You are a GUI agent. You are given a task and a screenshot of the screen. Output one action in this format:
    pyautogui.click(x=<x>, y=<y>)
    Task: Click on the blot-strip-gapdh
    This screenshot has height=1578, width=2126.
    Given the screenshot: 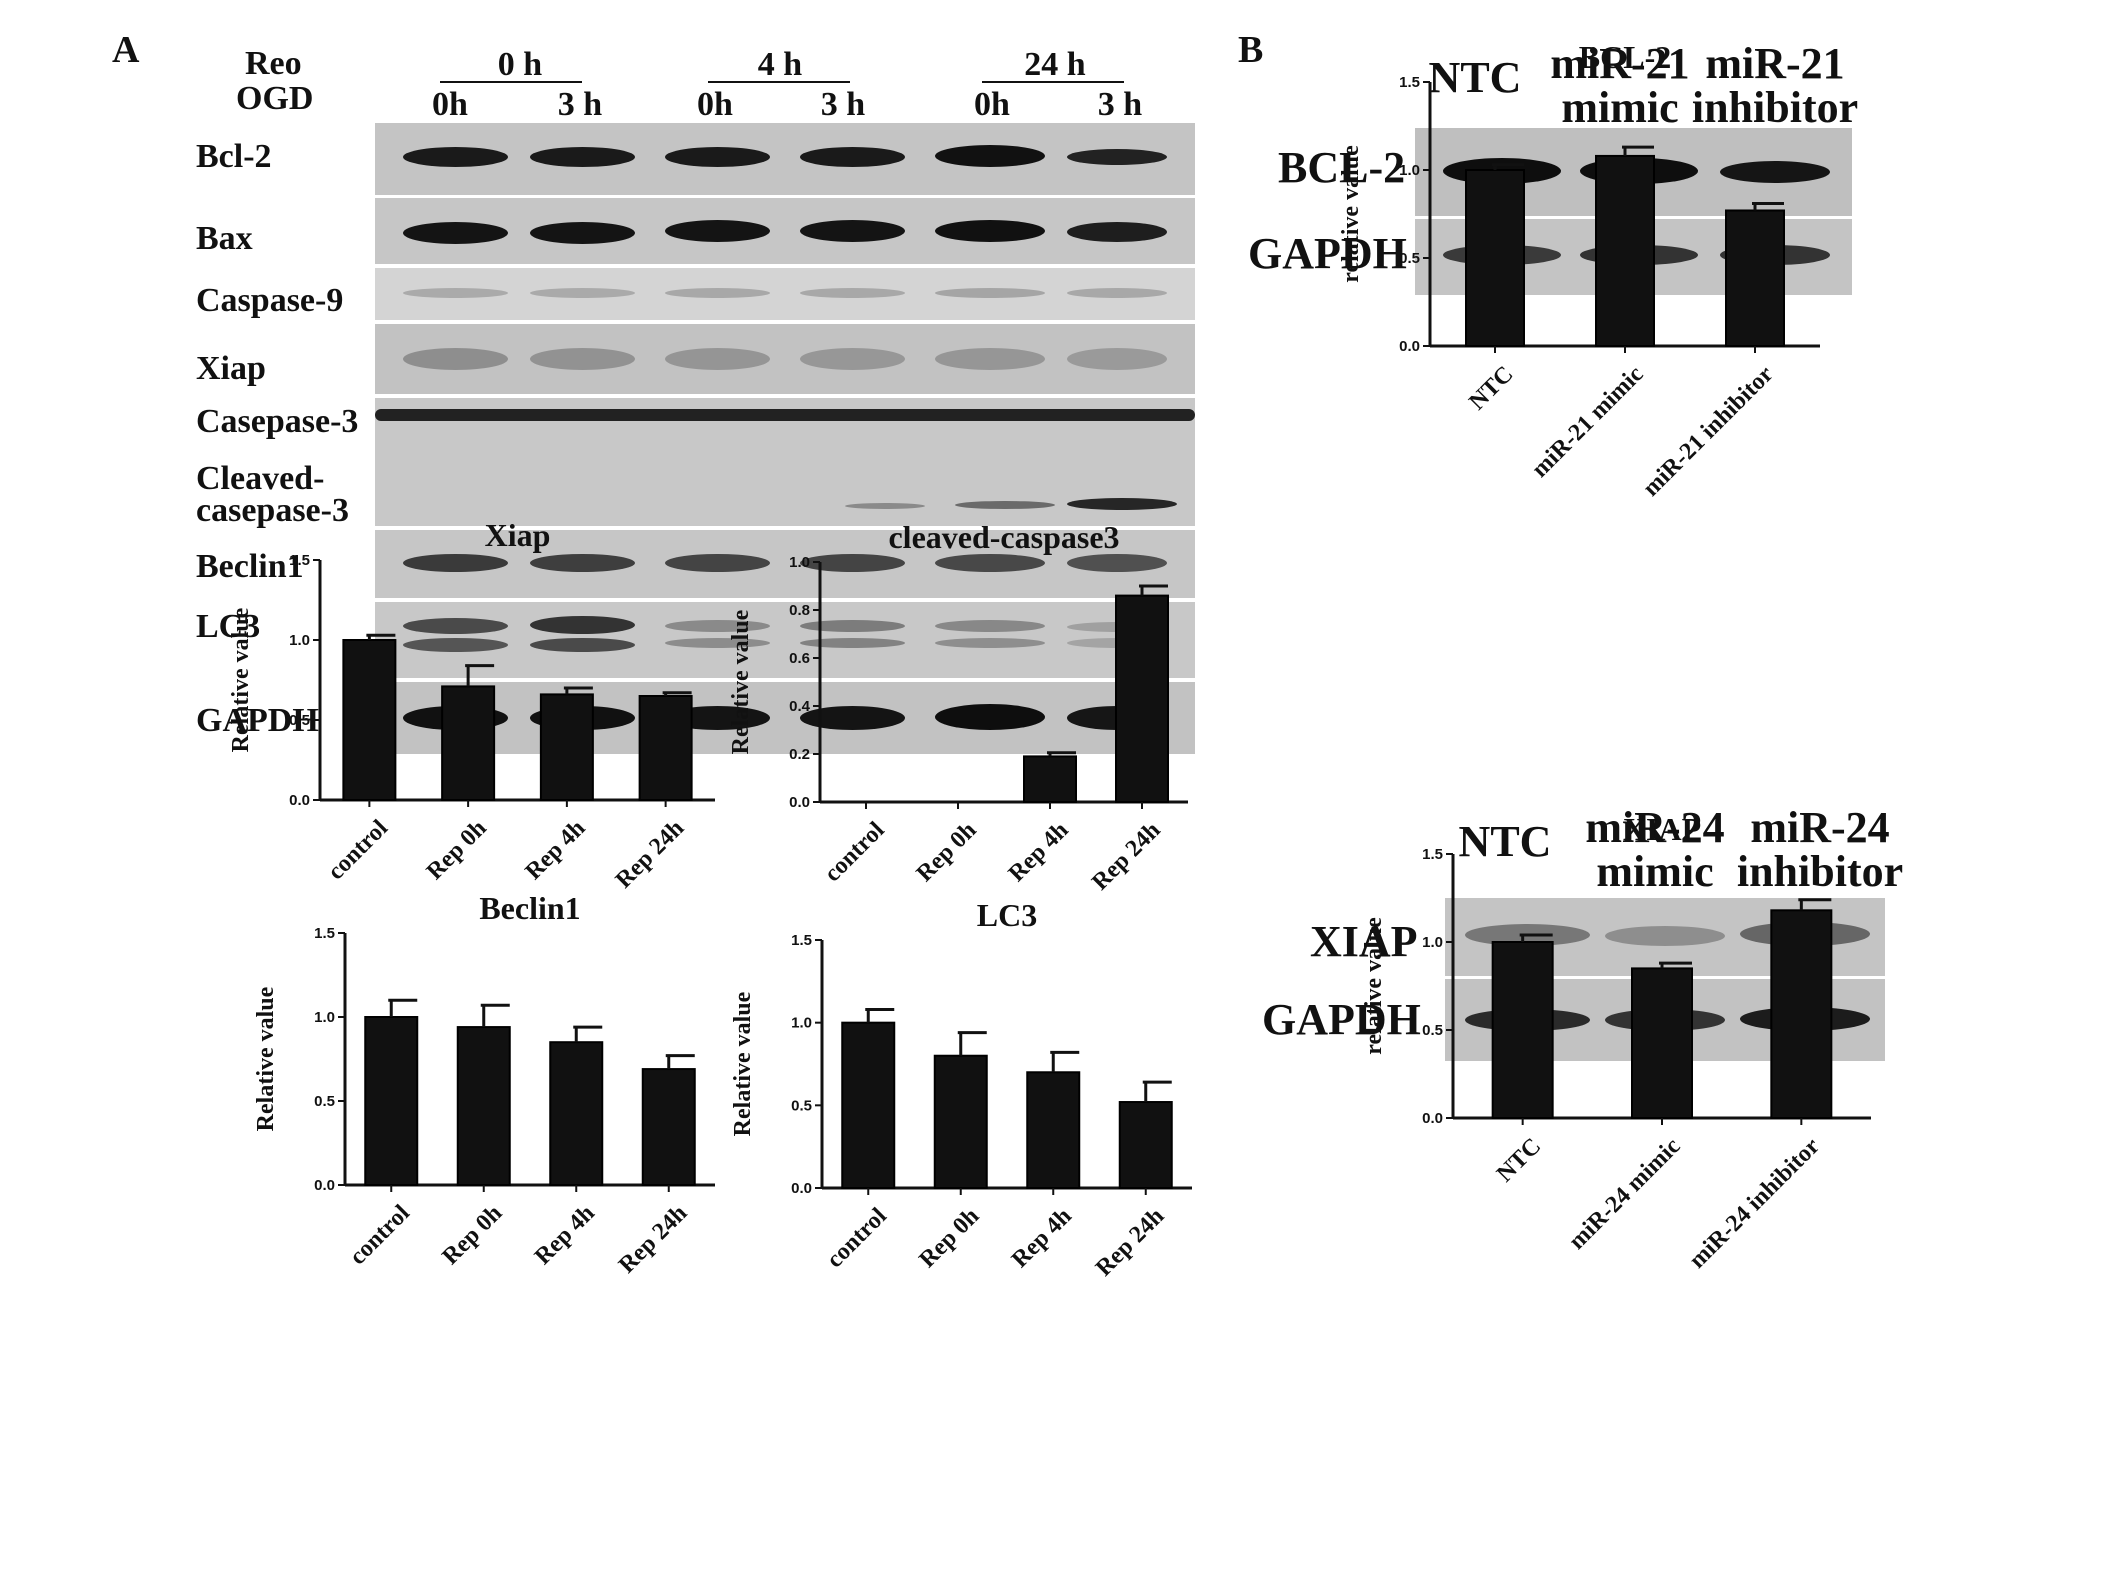 What is the action you would take?
    pyautogui.click(x=785, y=718)
    